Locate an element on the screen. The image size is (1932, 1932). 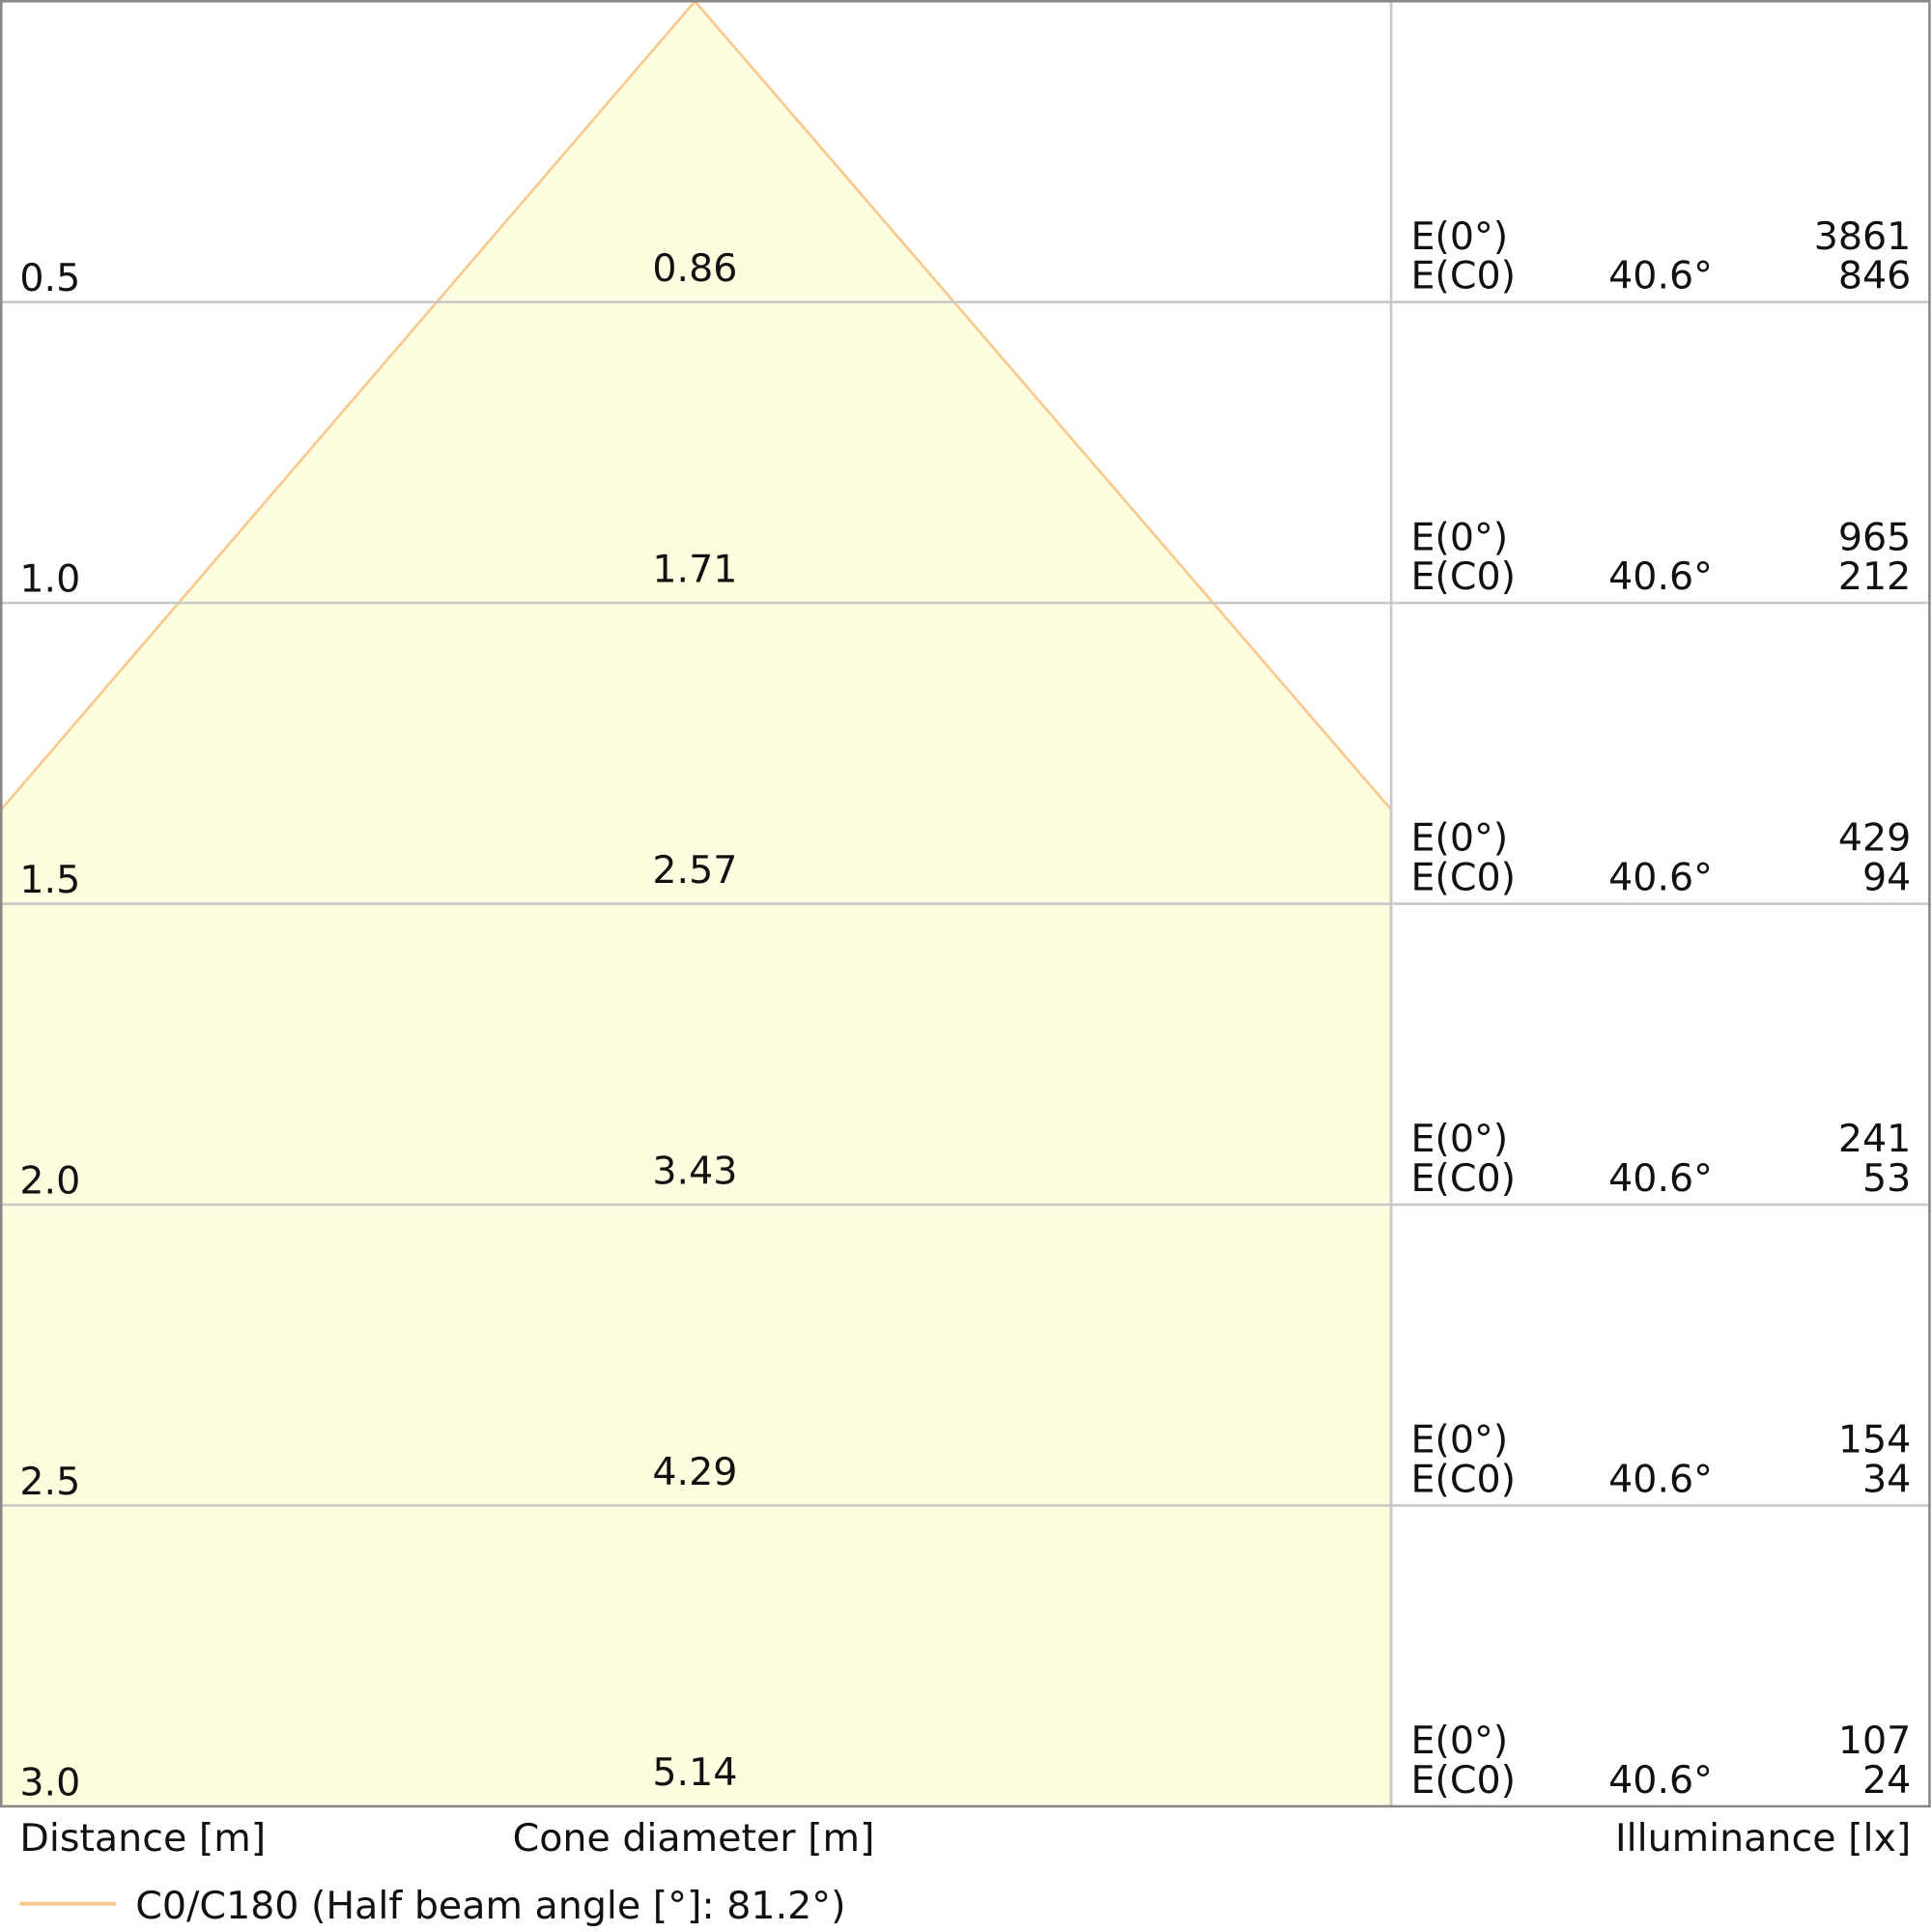
e0-value: 107 is located at coordinates (1874, 1741).